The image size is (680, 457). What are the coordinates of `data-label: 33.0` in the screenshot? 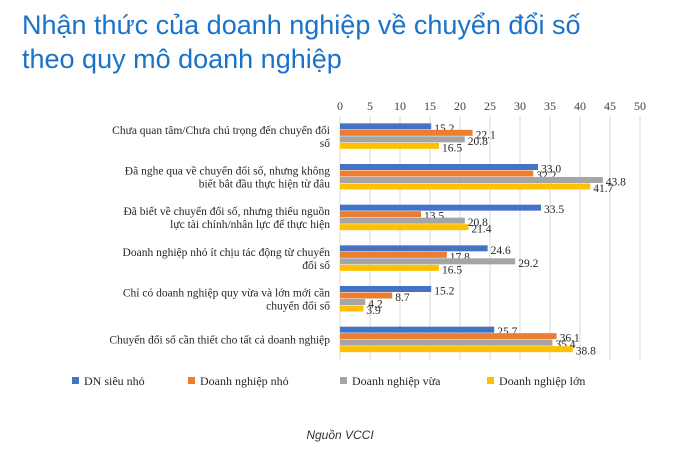 It's located at (551, 170).